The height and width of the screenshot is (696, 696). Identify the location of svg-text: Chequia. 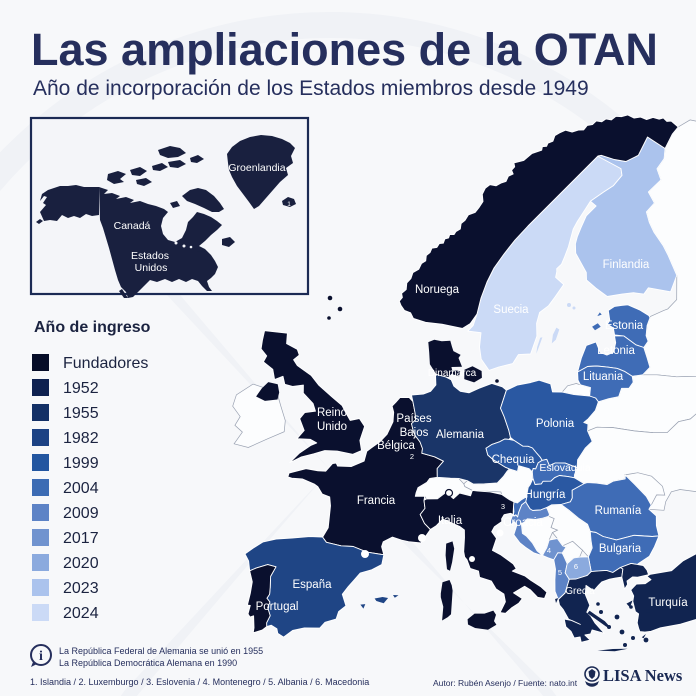
(513, 460).